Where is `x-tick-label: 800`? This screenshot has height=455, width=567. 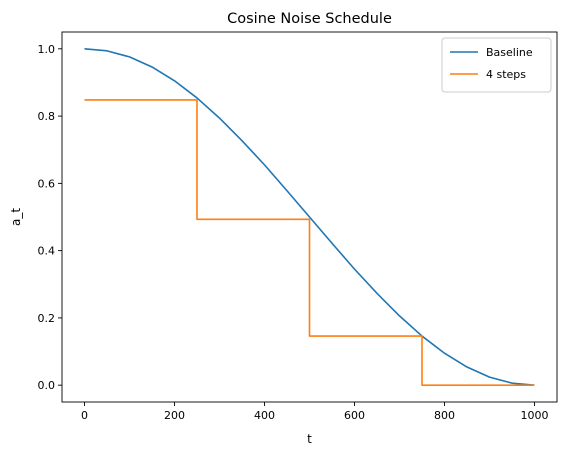 x-tick-label: 800 is located at coordinates (444, 415).